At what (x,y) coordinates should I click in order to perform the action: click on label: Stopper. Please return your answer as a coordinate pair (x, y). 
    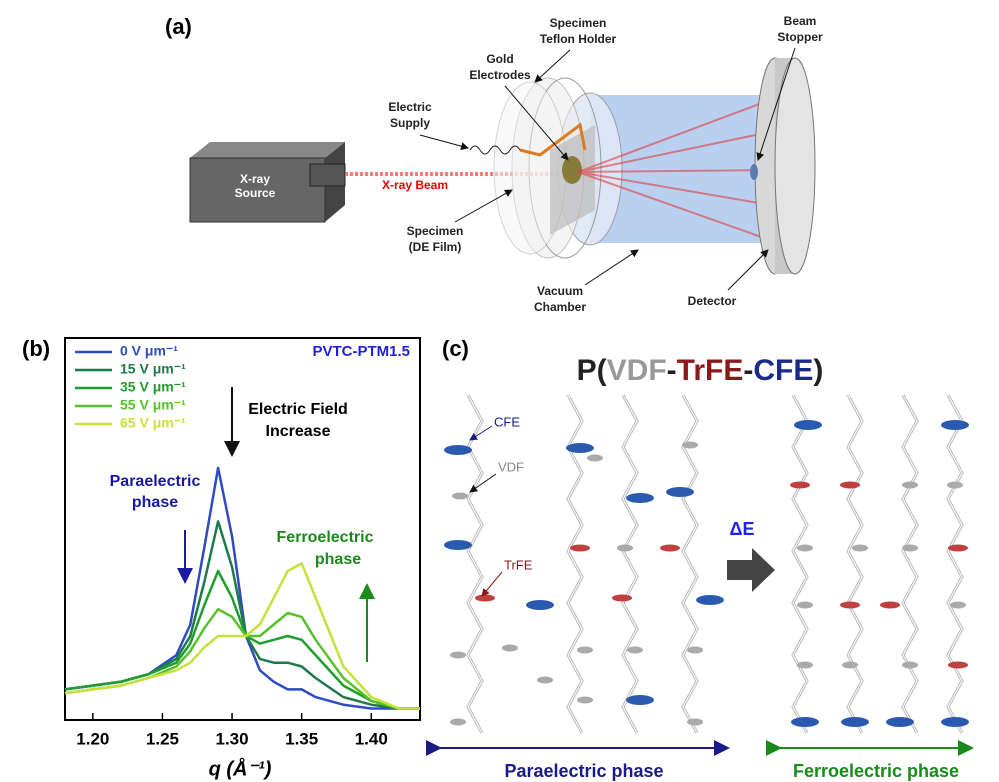
    Looking at the image, I should click on (800, 37).